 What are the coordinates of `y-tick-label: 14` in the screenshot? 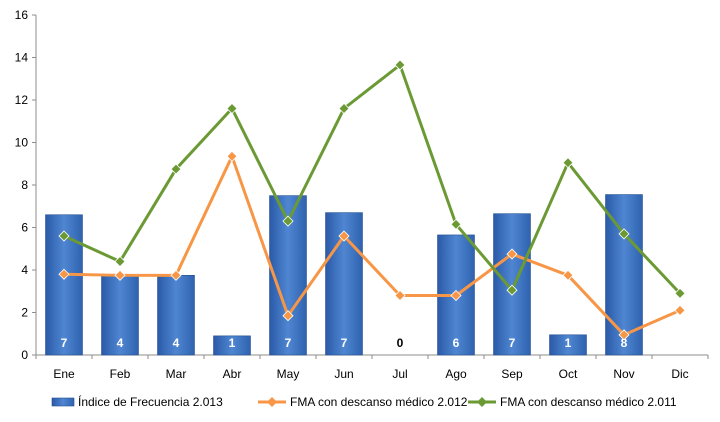 It's located at (22, 58).